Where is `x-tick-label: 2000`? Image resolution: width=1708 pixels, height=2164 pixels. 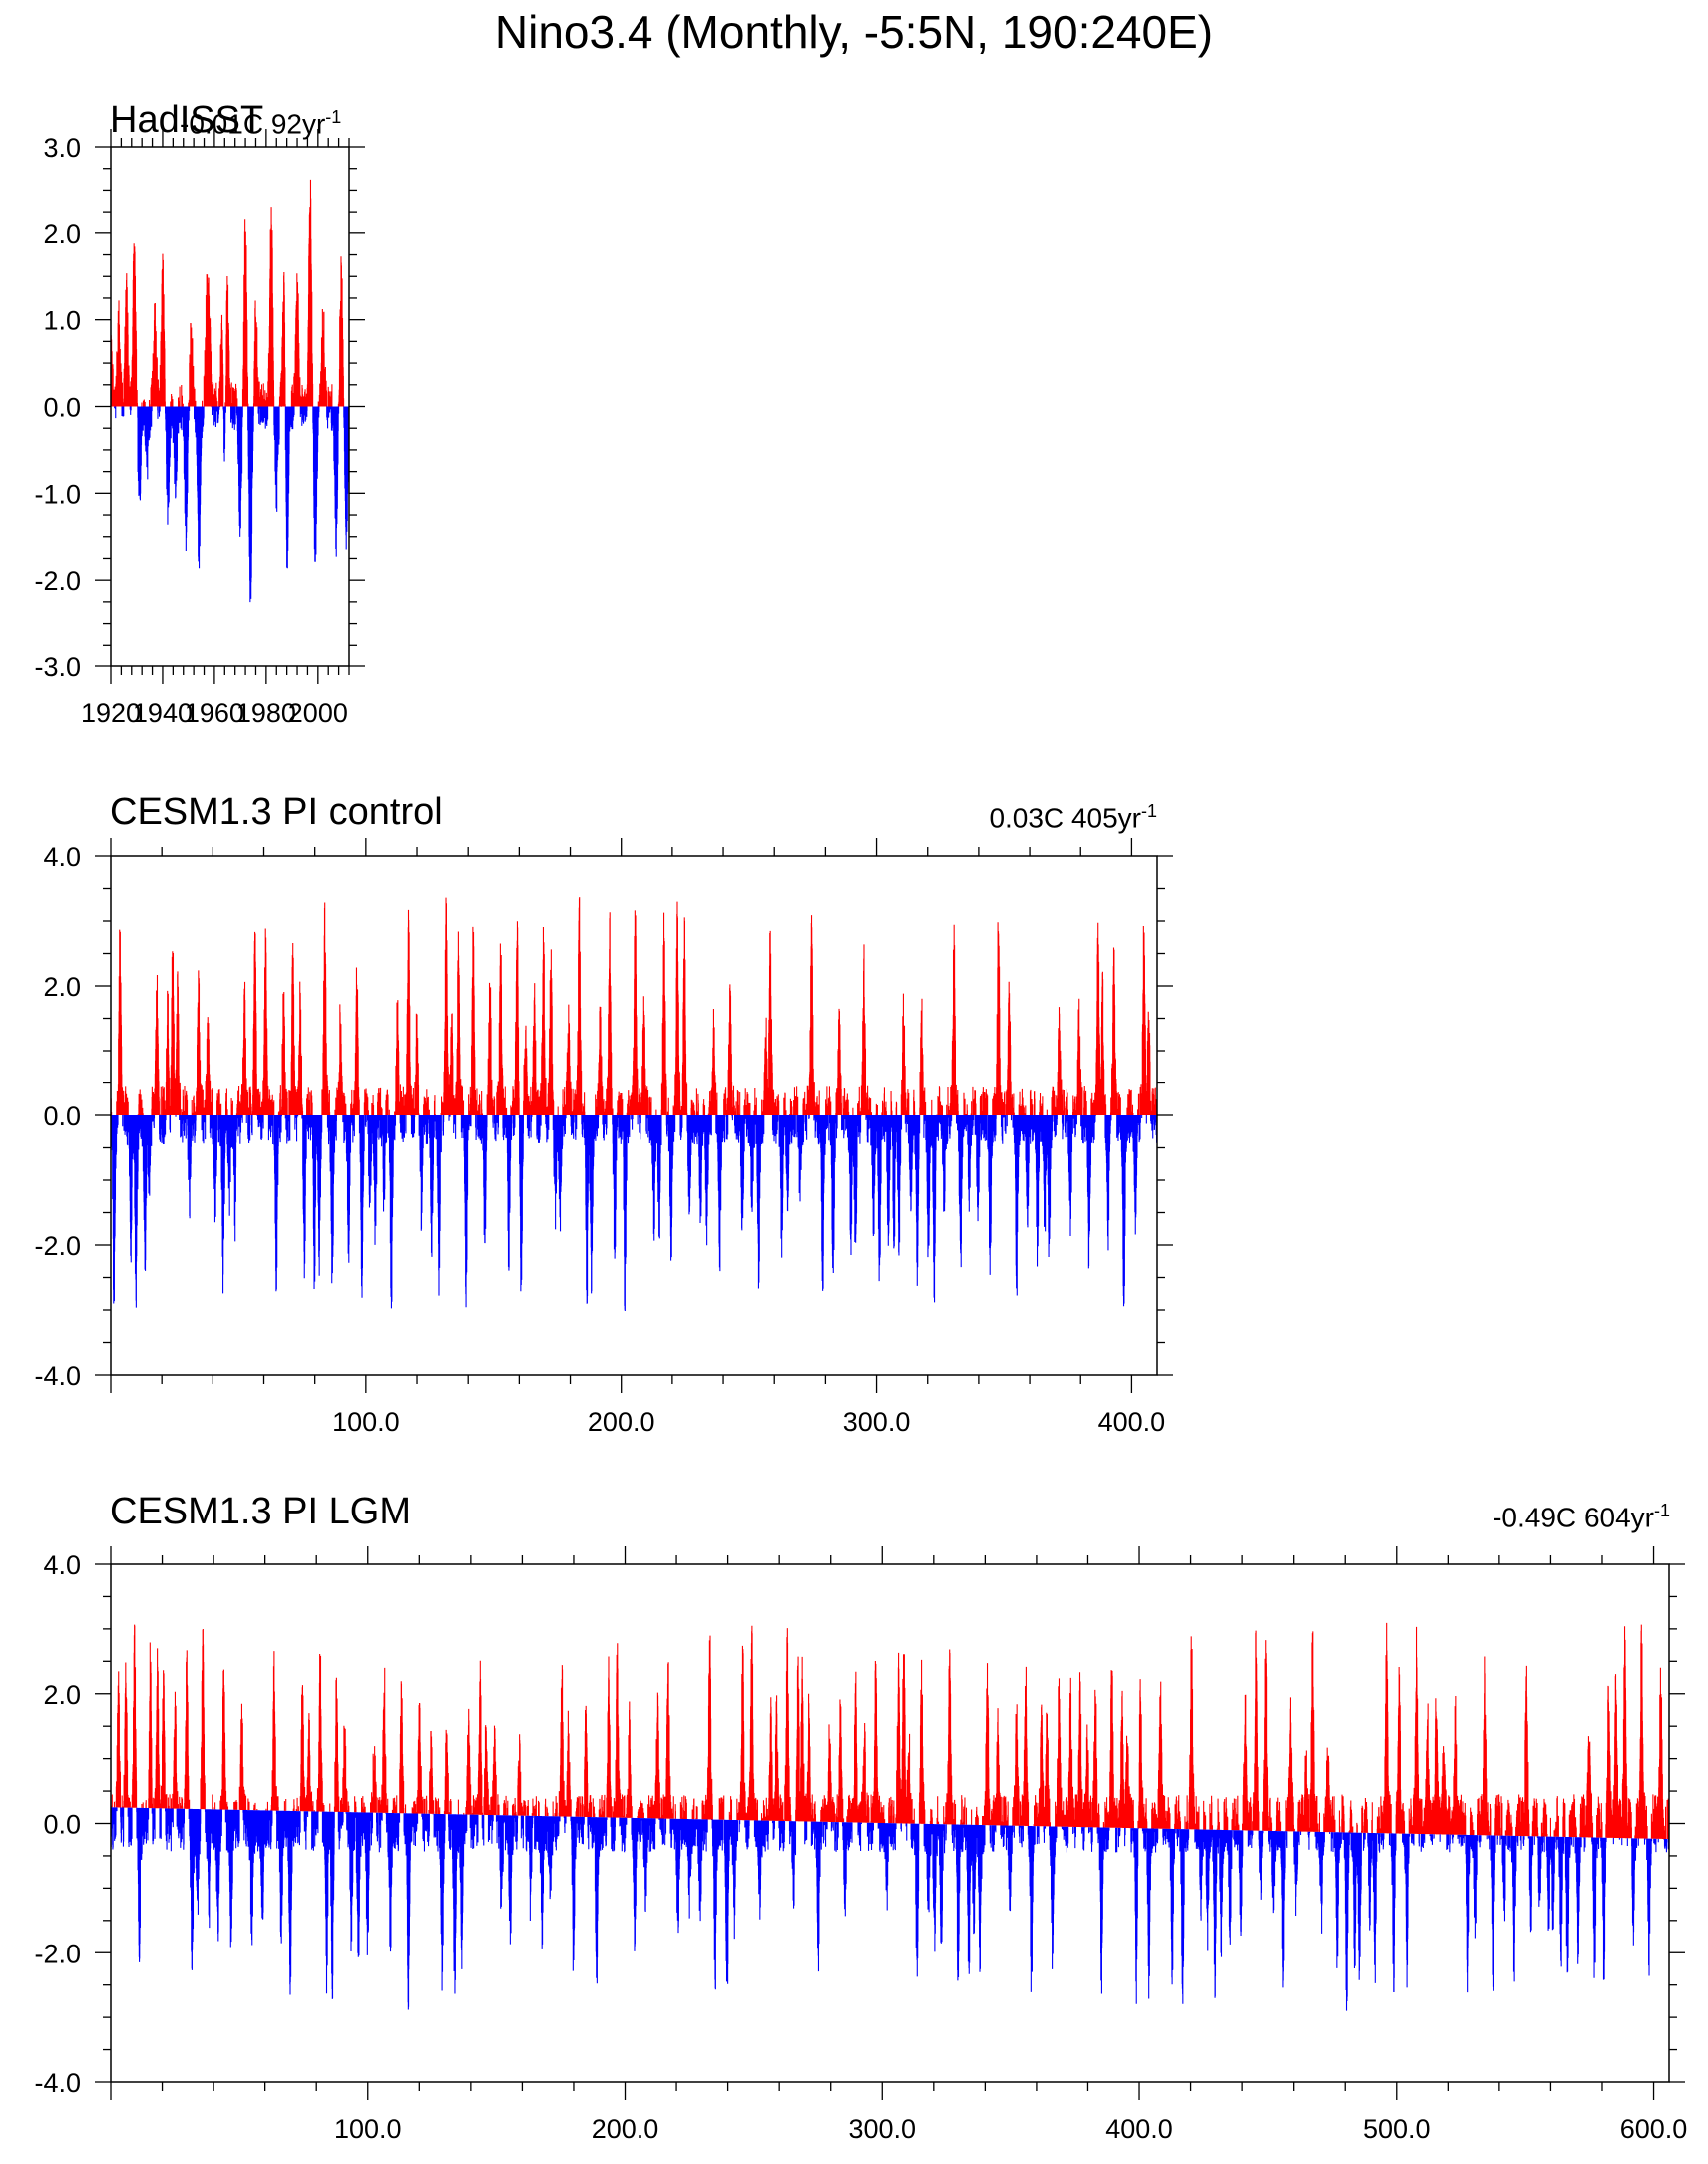
x-tick-label: 2000 is located at coordinates (318, 713).